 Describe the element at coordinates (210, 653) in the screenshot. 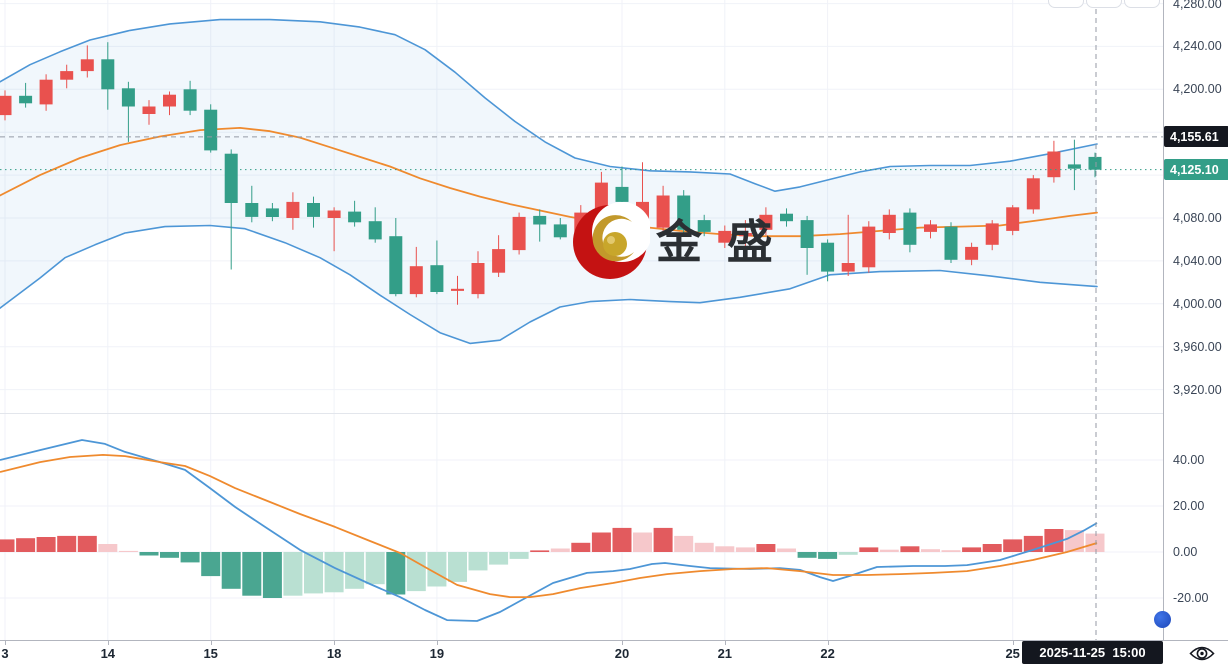

I see `time-axis-label: 15` at that location.